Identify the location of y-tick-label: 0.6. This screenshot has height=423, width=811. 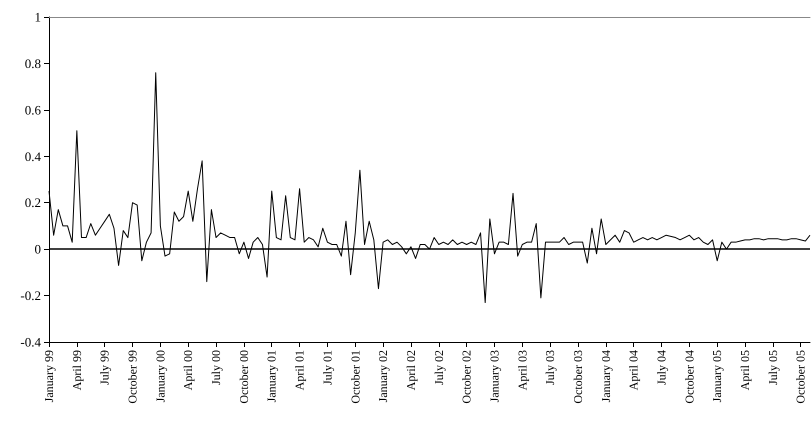
(33, 110).